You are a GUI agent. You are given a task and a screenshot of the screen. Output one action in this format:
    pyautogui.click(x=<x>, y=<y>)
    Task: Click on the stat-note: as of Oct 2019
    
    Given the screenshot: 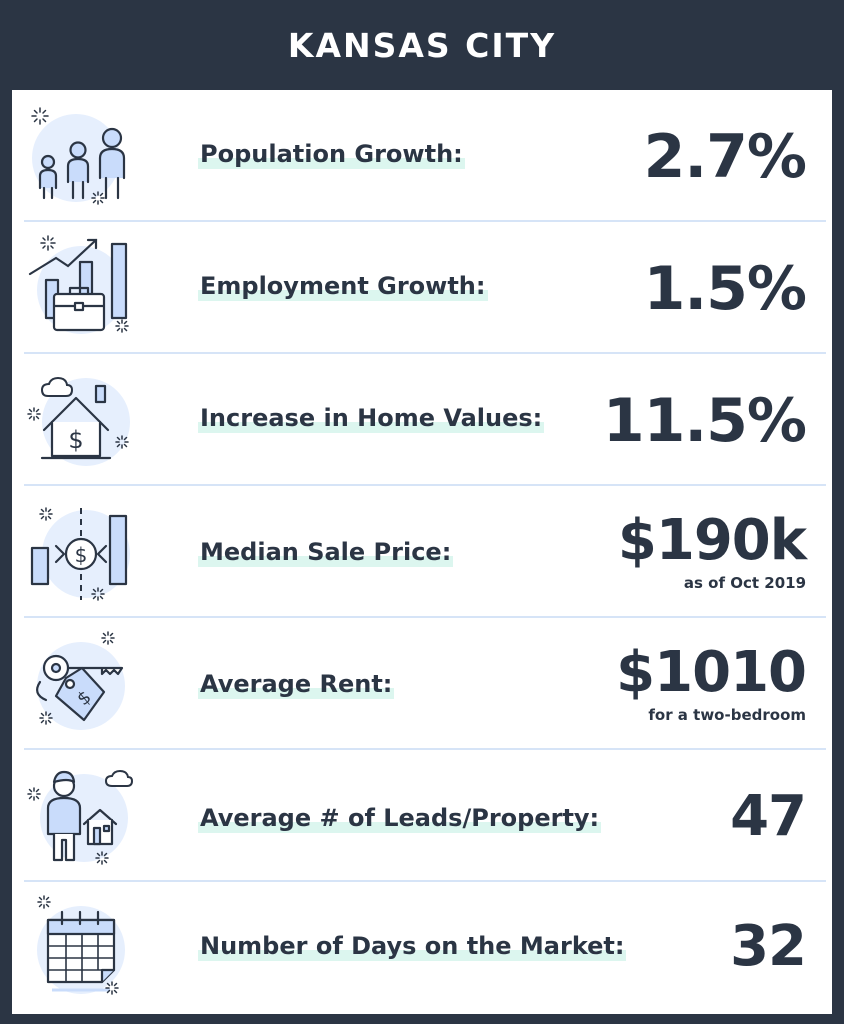 What is the action you would take?
    pyautogui.click(x=744, y=583)
    